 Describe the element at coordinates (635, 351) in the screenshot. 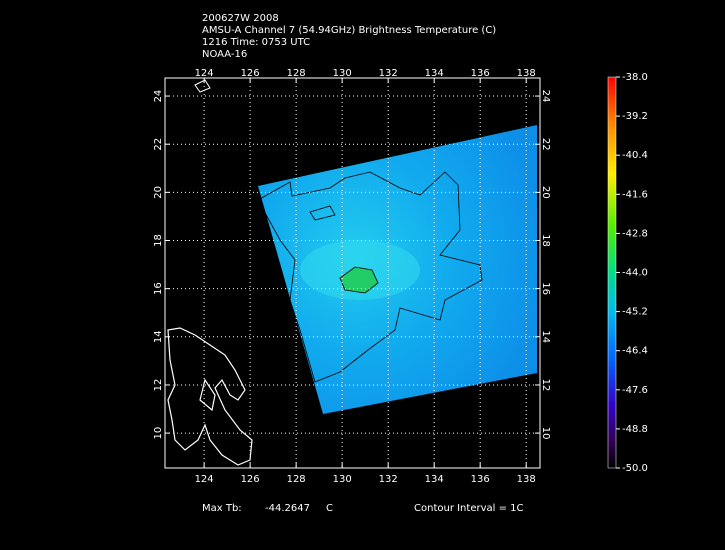

I see `colorbar-label: -46.4` at that location.